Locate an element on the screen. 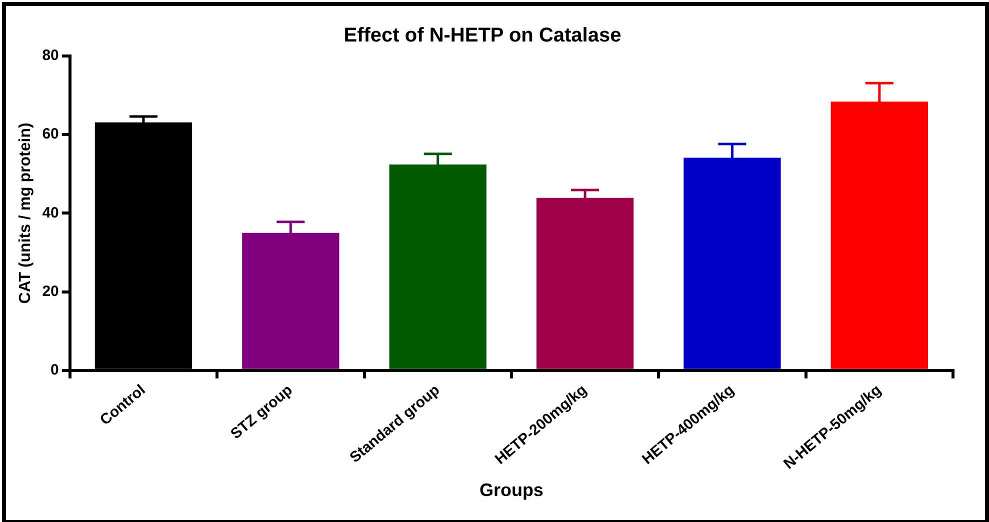 This screenshot has height=522, width=989. y-tick-label: 80 is located at coordinates (50, 55).